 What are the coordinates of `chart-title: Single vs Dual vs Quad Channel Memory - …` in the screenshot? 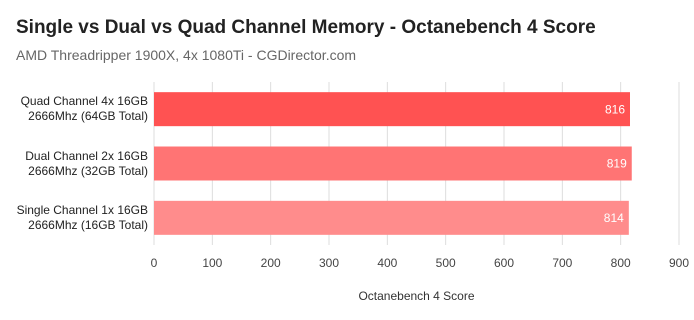 It's located at (306, 27).